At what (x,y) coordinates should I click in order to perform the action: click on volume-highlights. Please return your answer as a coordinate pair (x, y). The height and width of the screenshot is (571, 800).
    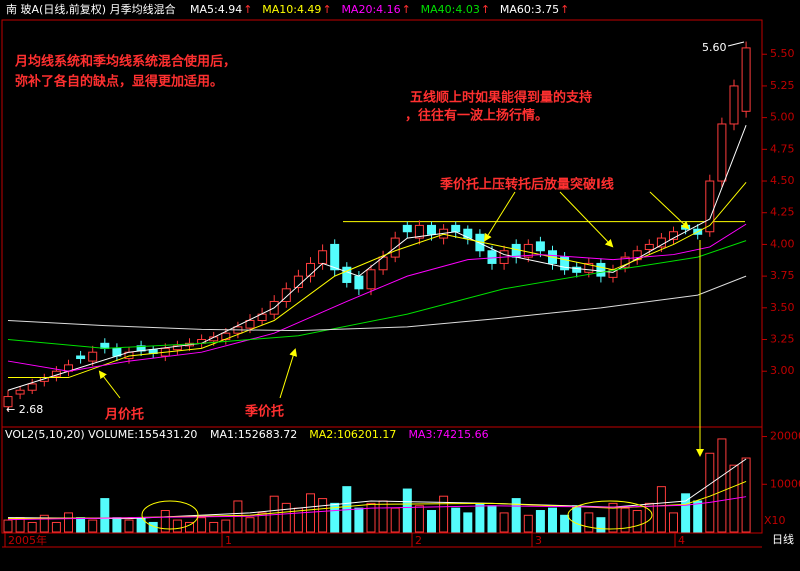
    Looking at the image, I should click on (397, 515).